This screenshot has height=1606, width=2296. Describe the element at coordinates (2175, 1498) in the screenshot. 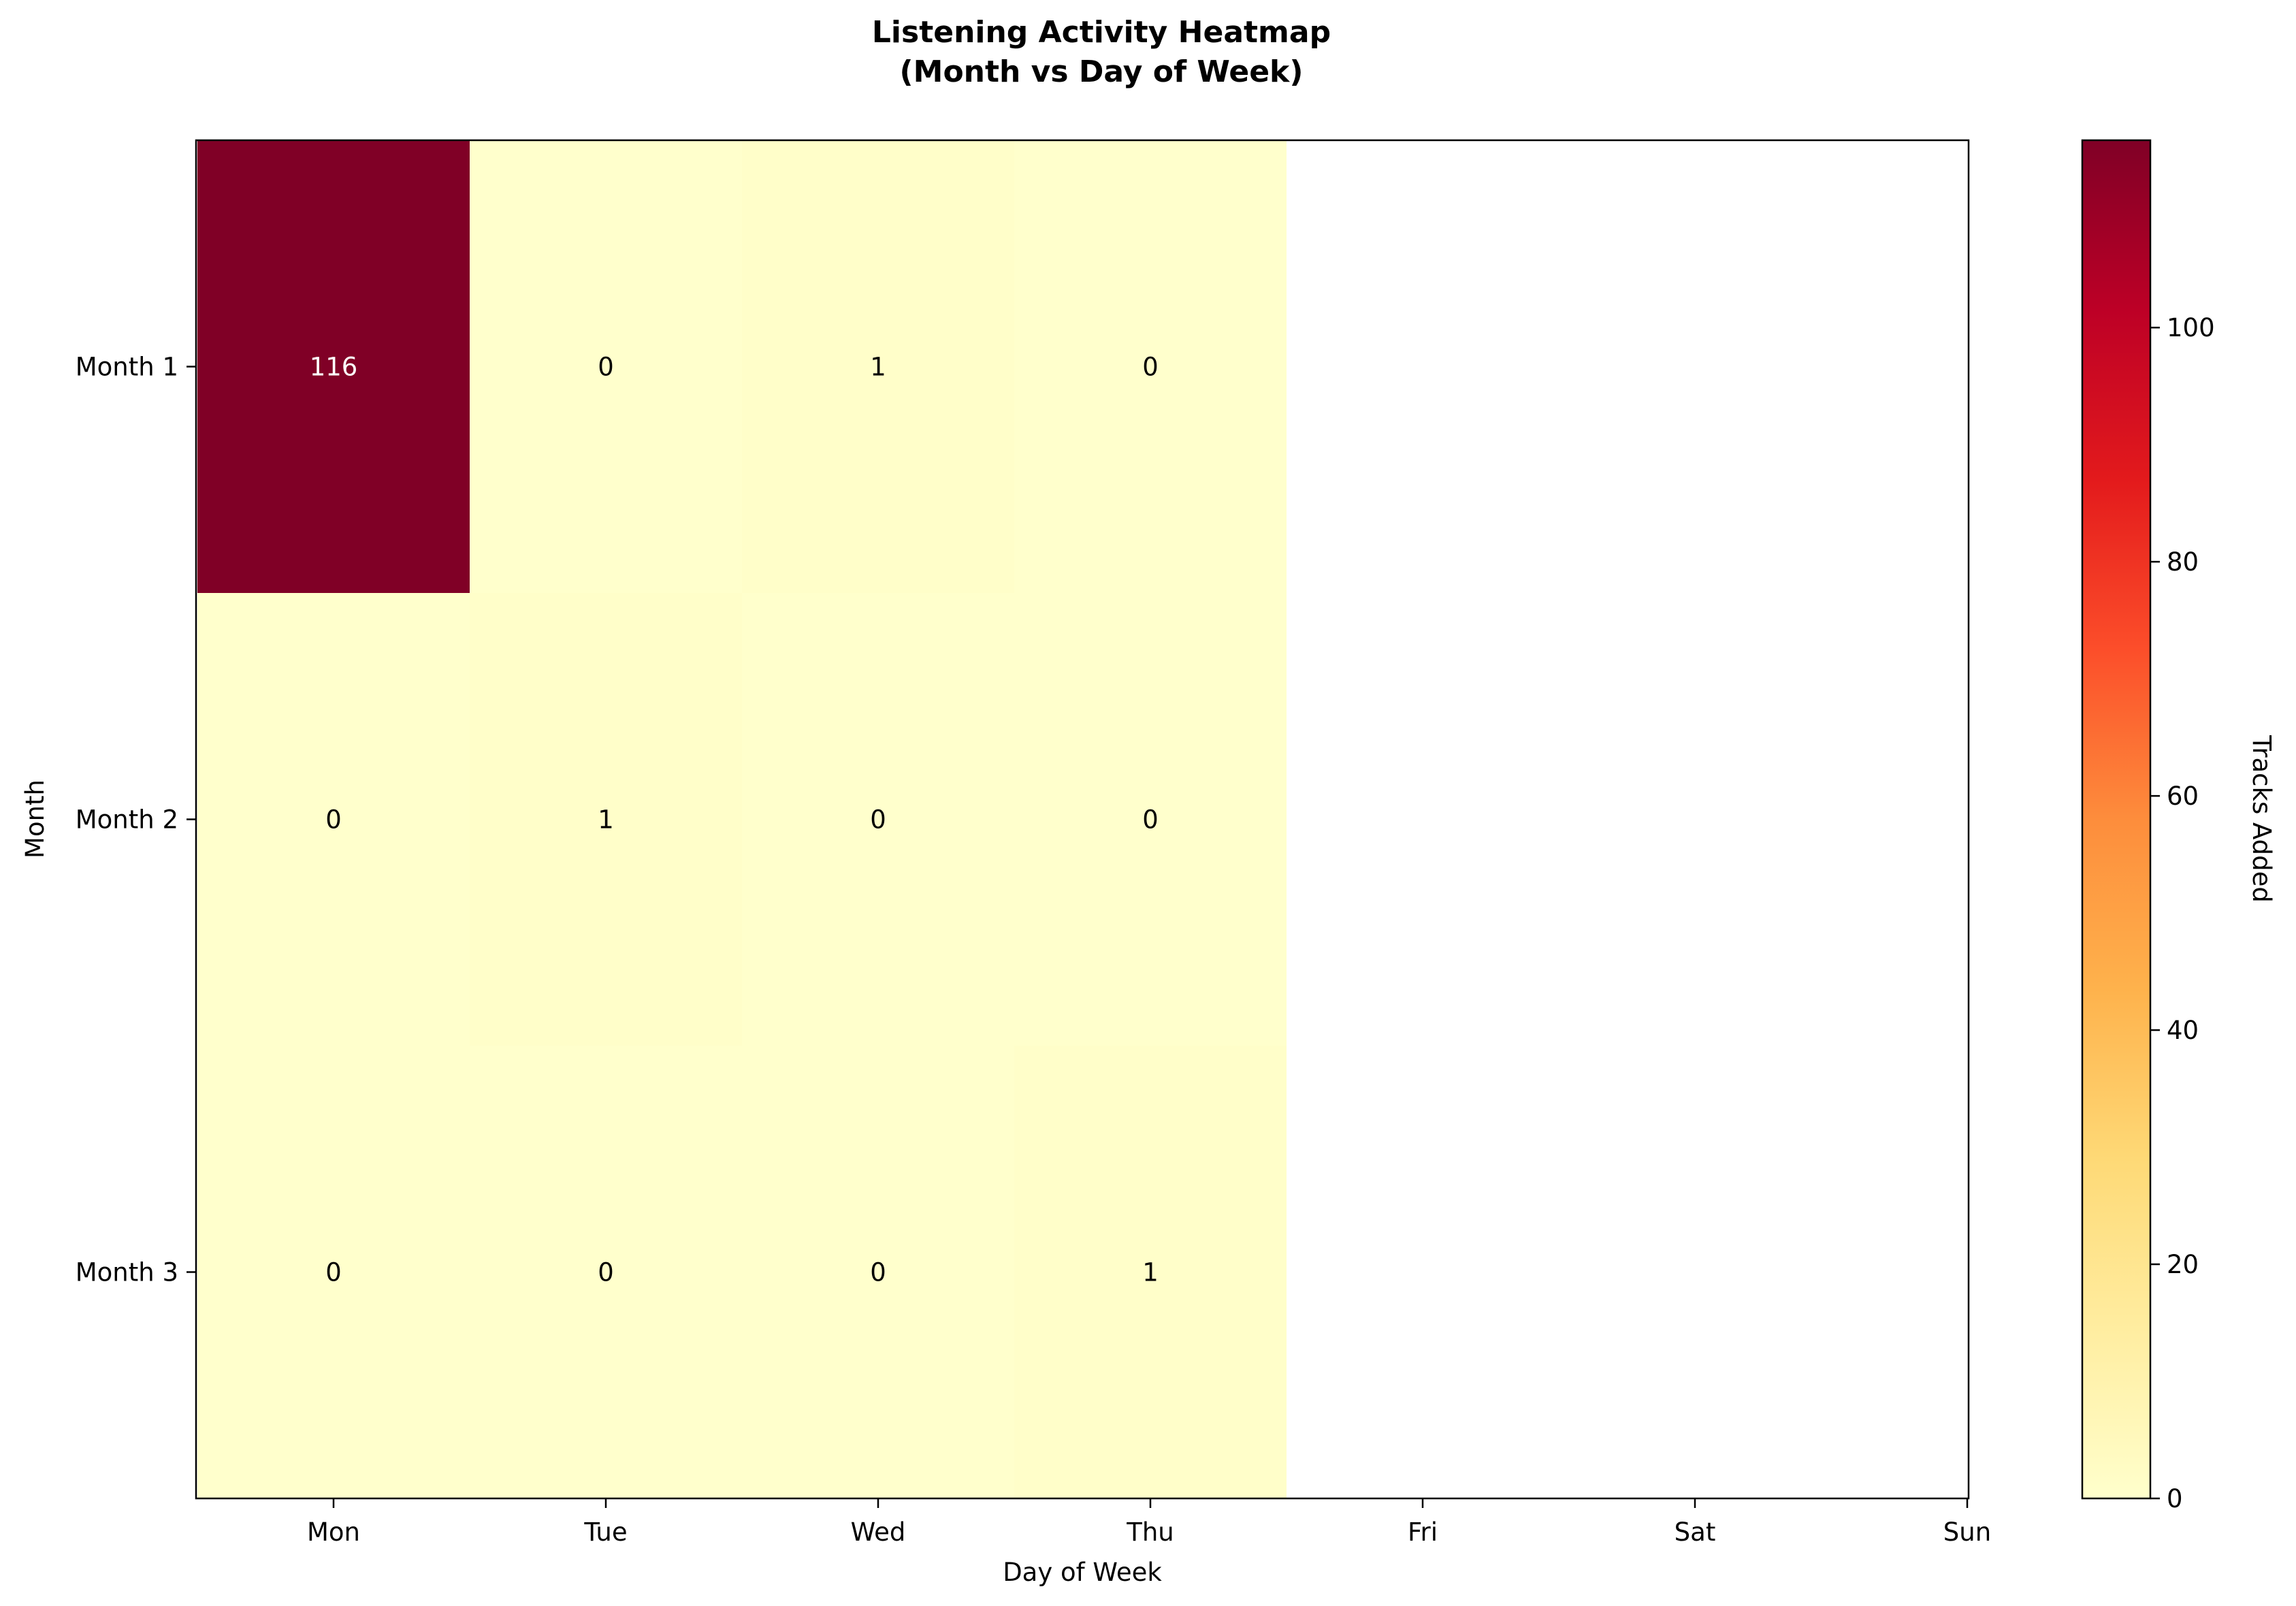

I see `colorbar-tick-label: 0` at that location.